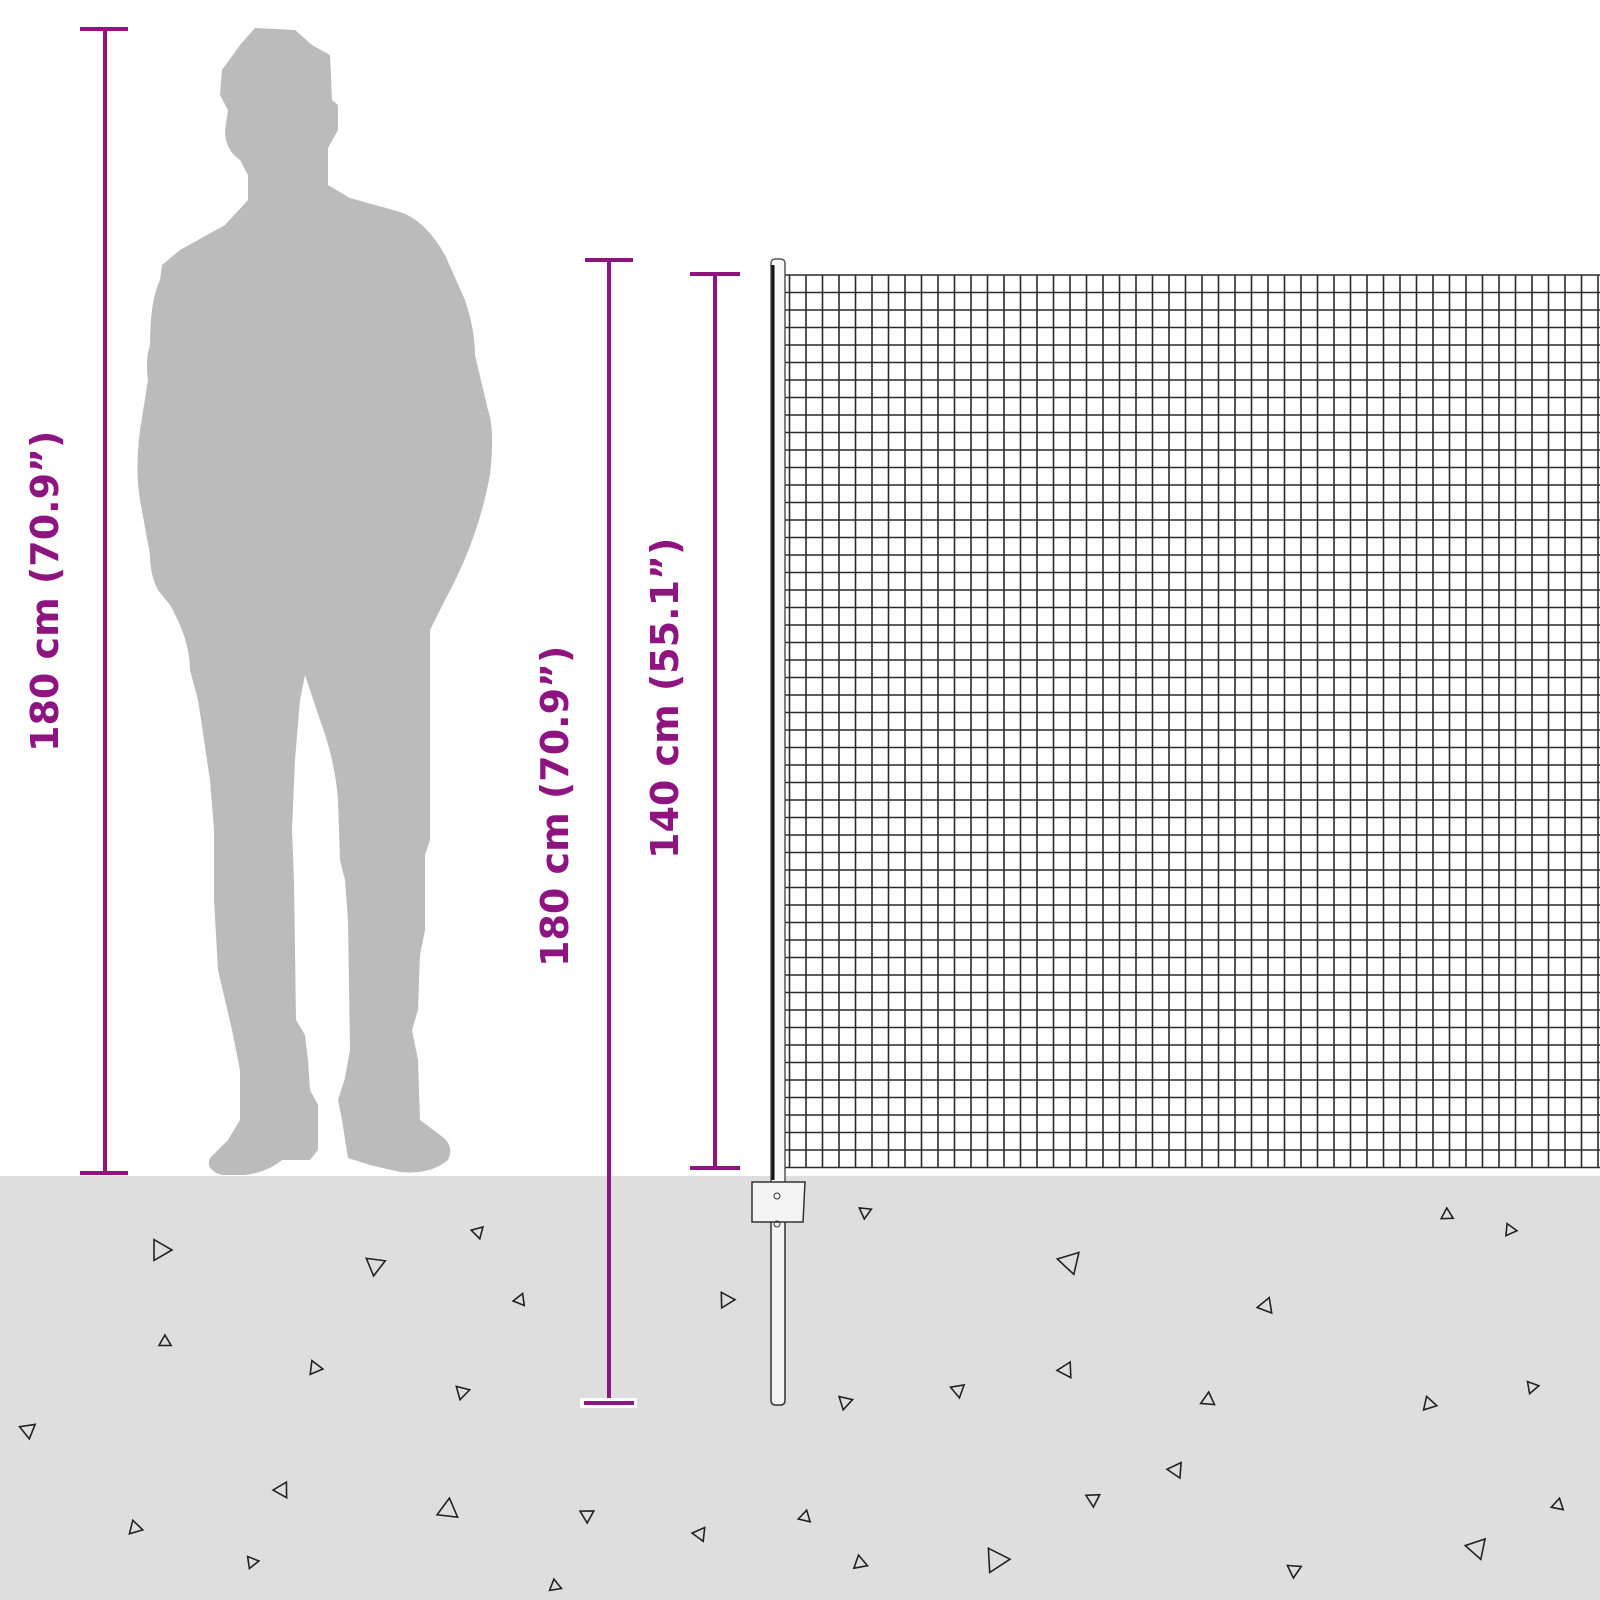 The height and width of the screenshot is (1600, 1600). What do you see at coordinates (665, 698) in the screenshot?
I see `net-height-label: 140 cm (55.1”)` at bounding box center [665, 698].